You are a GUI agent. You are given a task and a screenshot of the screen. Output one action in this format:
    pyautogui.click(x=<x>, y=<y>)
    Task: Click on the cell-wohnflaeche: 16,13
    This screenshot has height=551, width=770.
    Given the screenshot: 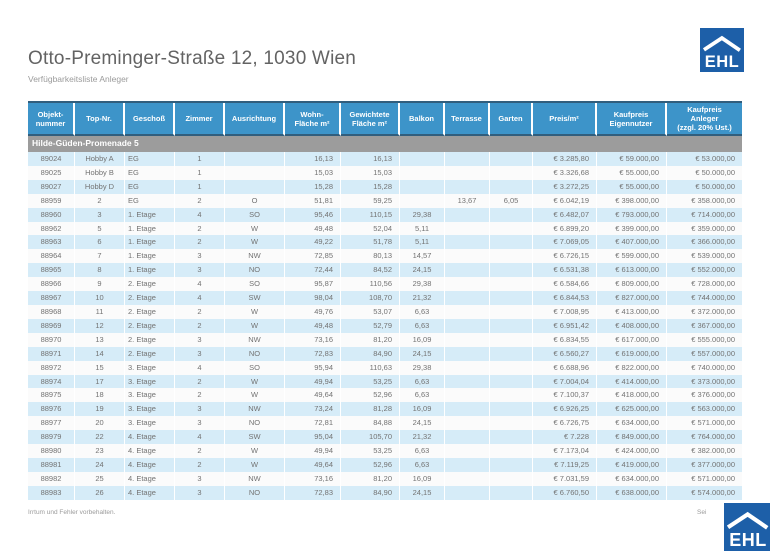 What is the action you would take?
    pyautogui.click(x=313, y=159)
    